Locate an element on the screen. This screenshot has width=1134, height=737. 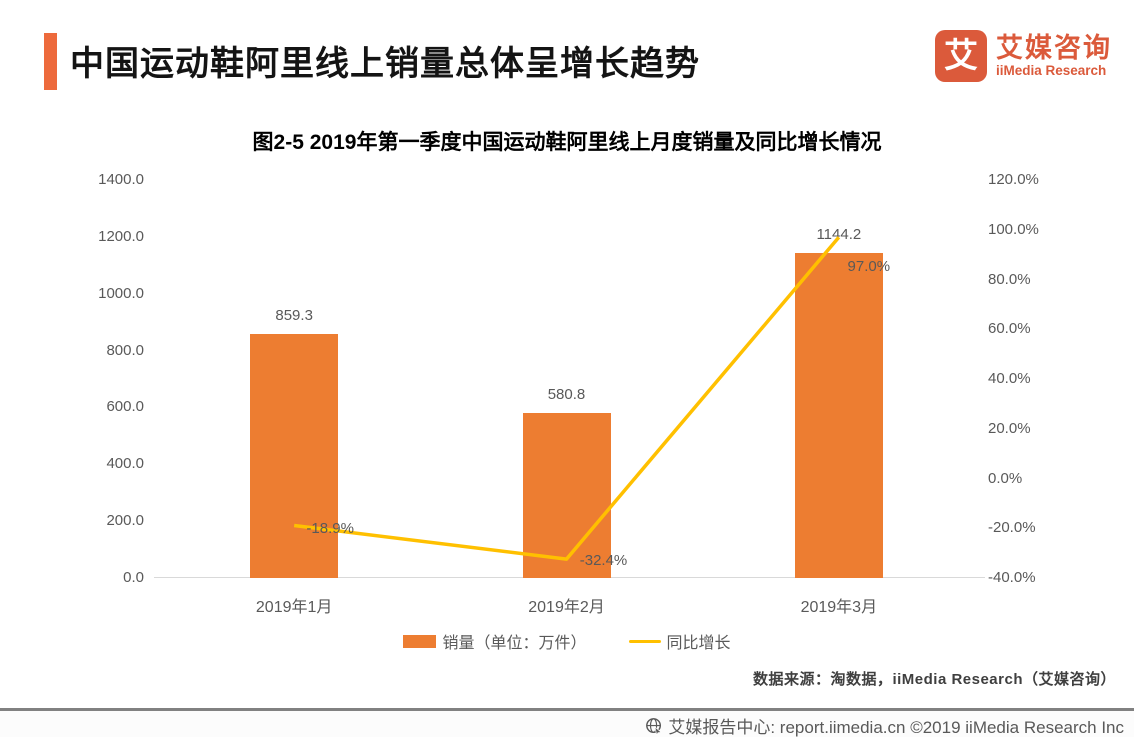
line-value-label: -32.4% is located at coordinates (603, 561).